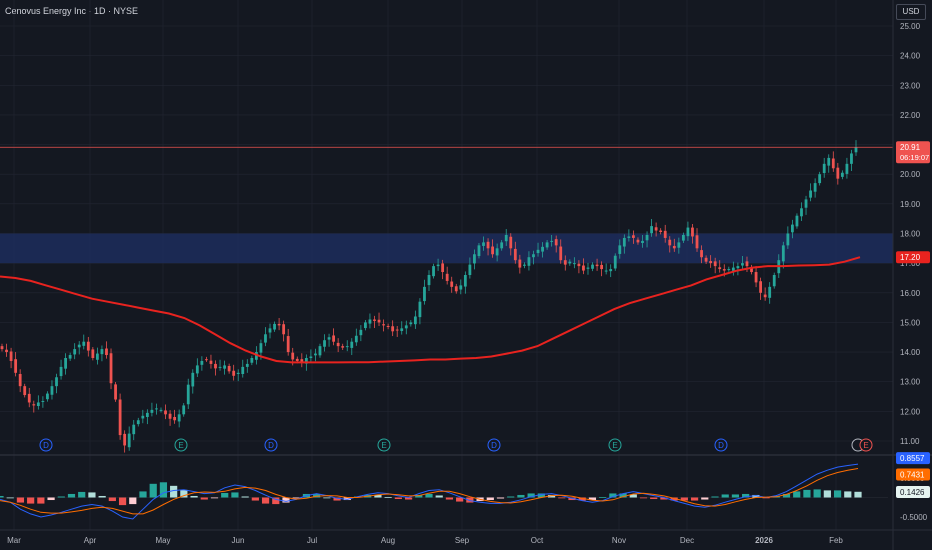 The height and width of the screenshot is (550, 932). Describe the element at coordinates (910, 257) in the screenshot. I see `ma-badge: 17.20` at that location.